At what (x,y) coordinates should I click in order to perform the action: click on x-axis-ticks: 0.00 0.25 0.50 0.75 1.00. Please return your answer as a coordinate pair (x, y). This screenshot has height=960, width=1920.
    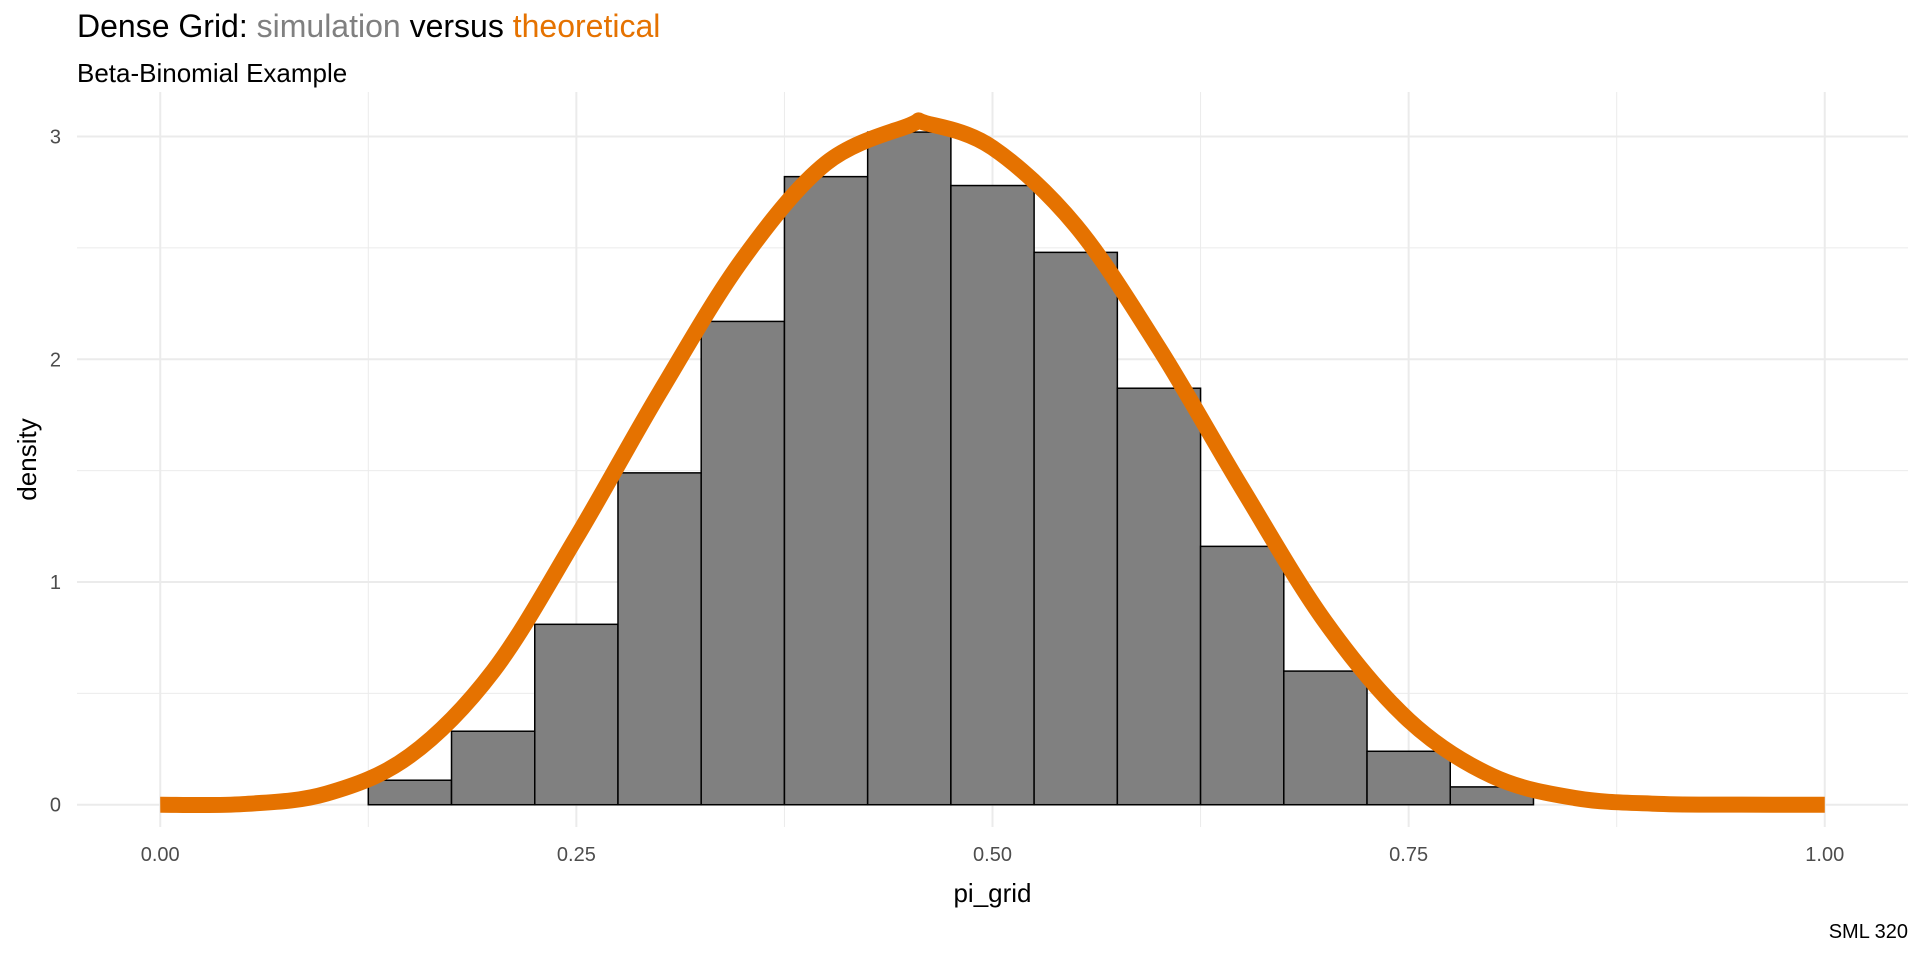
    Looking at the image, I should click on (992, 855).